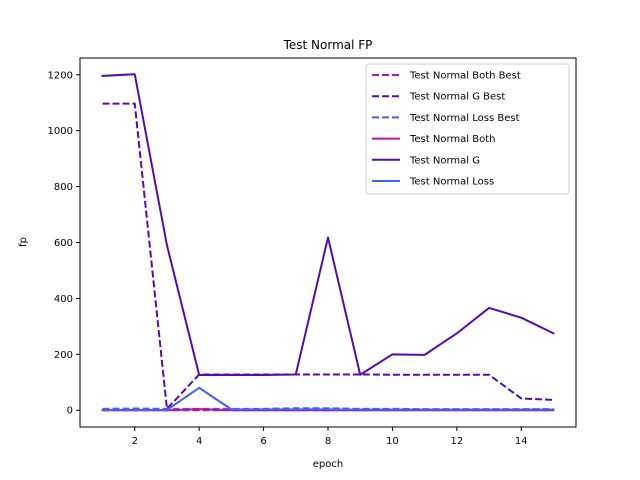 The width and height of the screenshot is (640, 480). I want to click on y-tick-label: 1200, so click(60, 75).